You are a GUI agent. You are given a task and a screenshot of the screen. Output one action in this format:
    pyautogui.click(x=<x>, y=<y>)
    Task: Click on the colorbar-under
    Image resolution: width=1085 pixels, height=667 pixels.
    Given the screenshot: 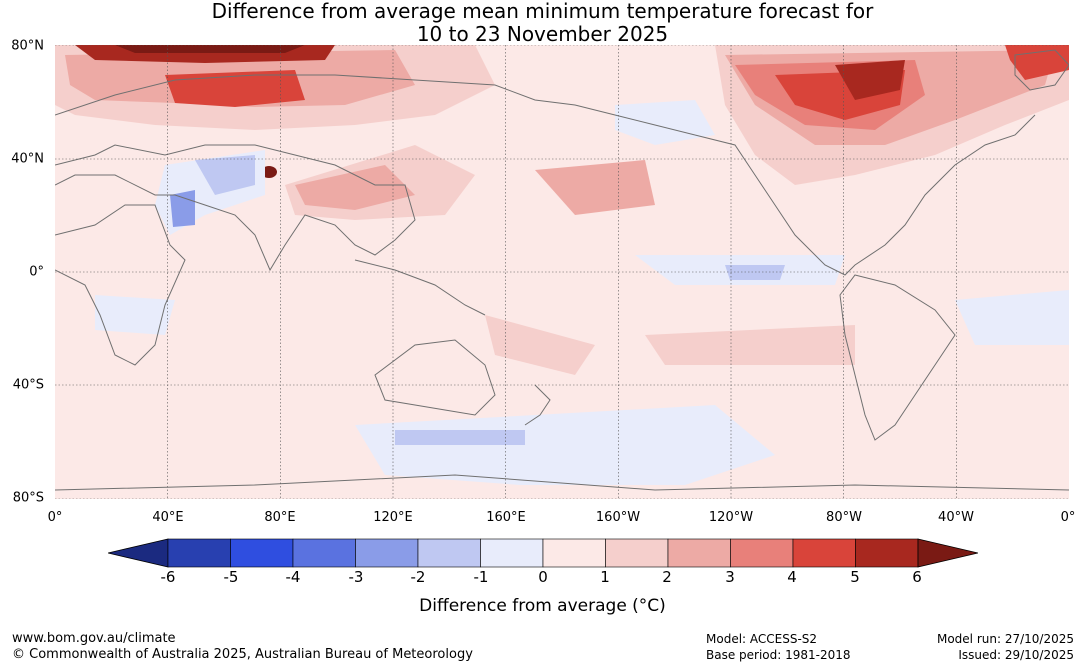 What is the action you would take?
    pyautogui.click(x=138, y=553)
    